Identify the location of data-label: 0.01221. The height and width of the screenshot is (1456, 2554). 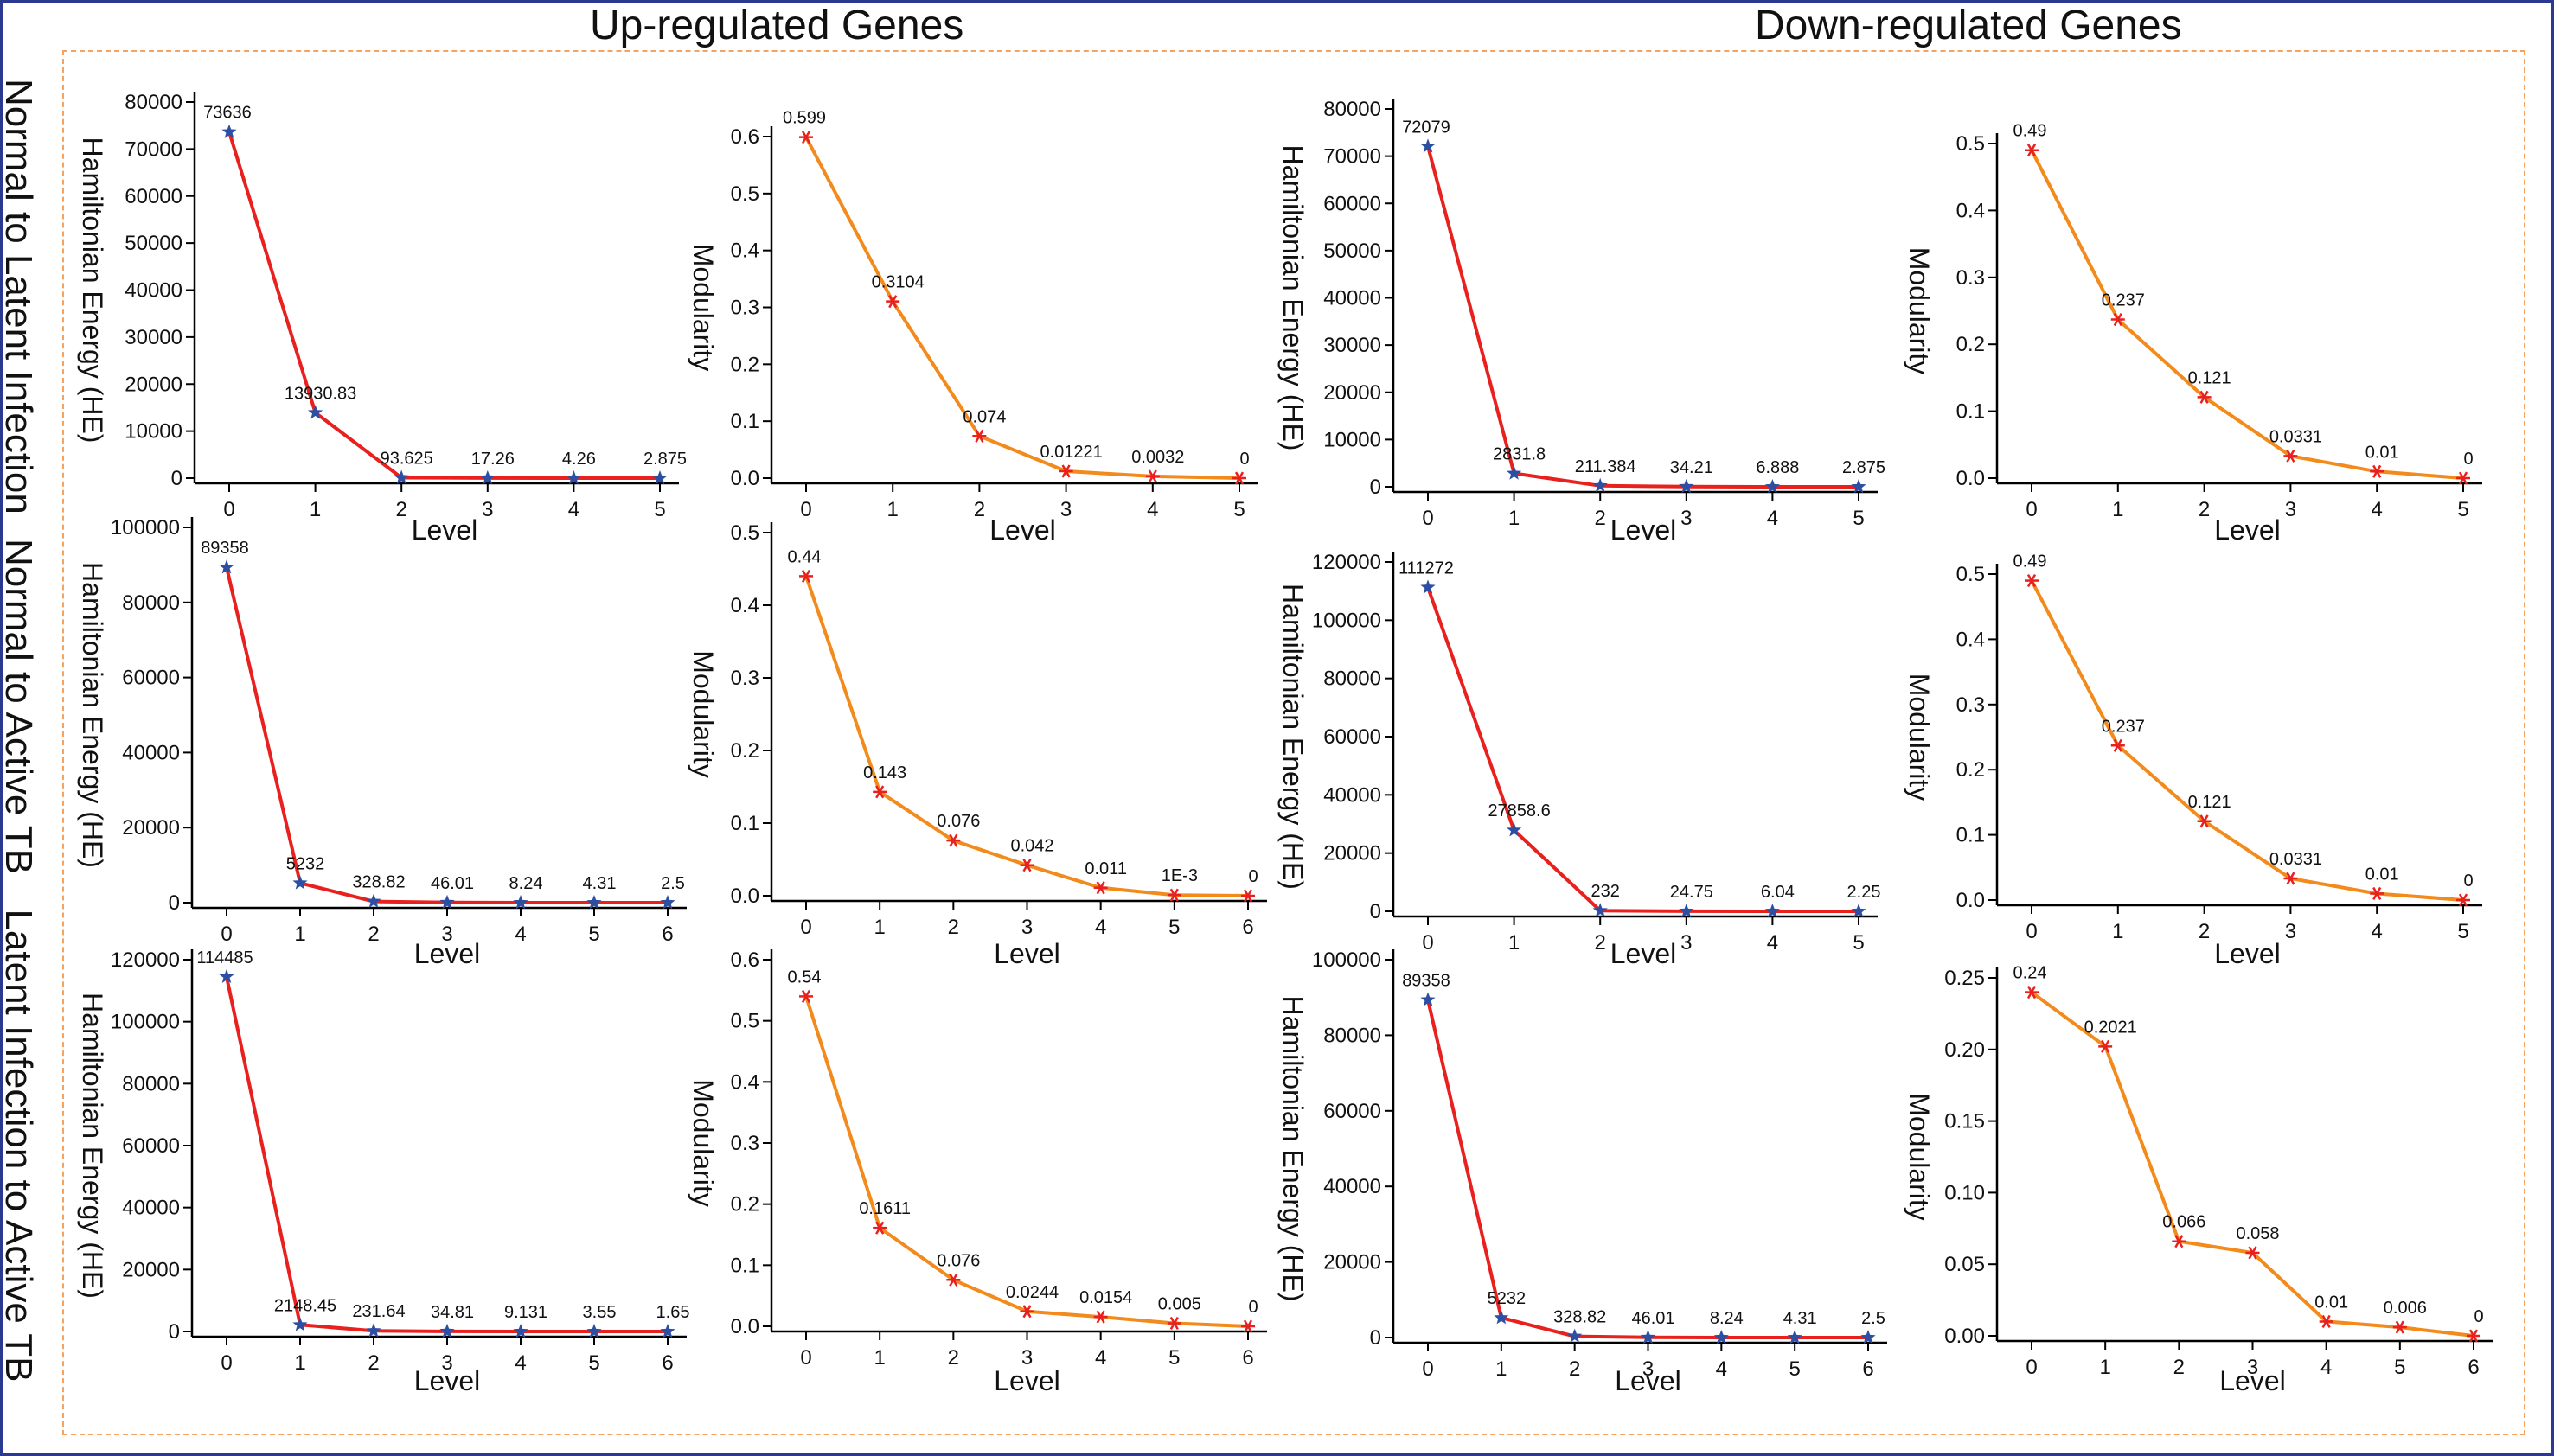
(1071, 452).